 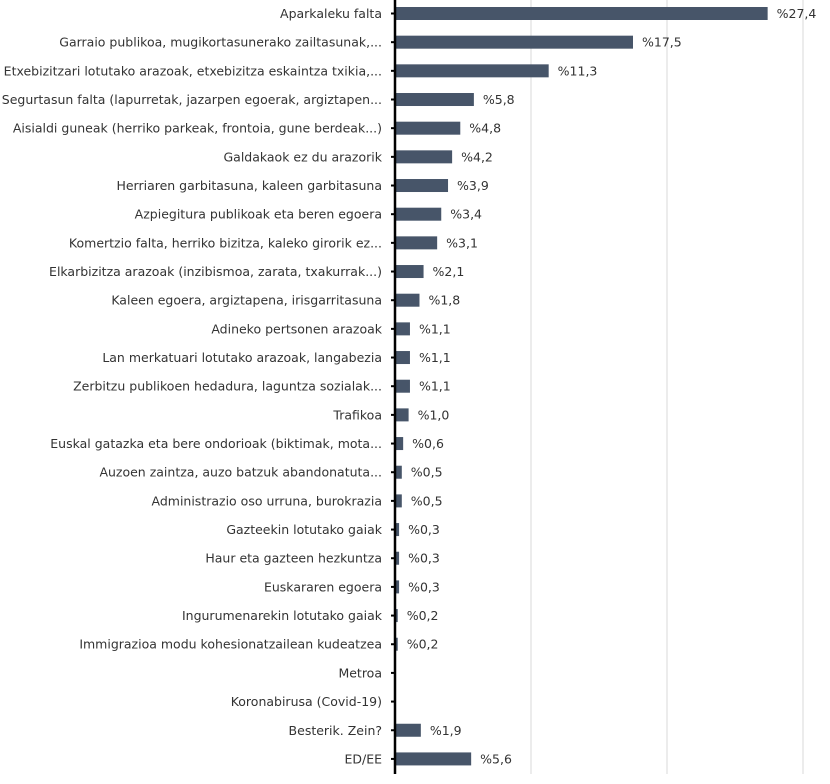 I want to click on data-label: %5,8, so click(x=499, y=99).